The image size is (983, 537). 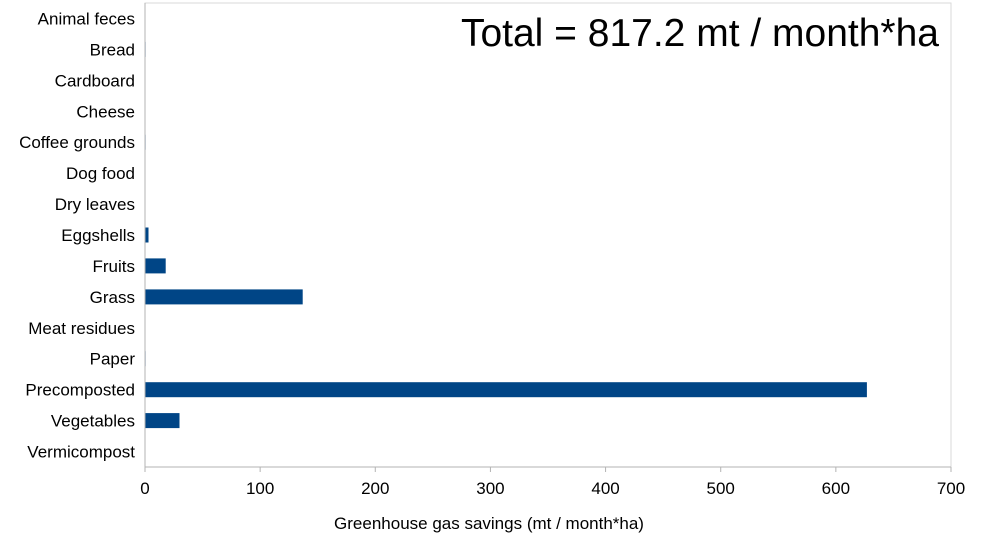 I want to click on bar-vegetables, so click(x=162, y=421).